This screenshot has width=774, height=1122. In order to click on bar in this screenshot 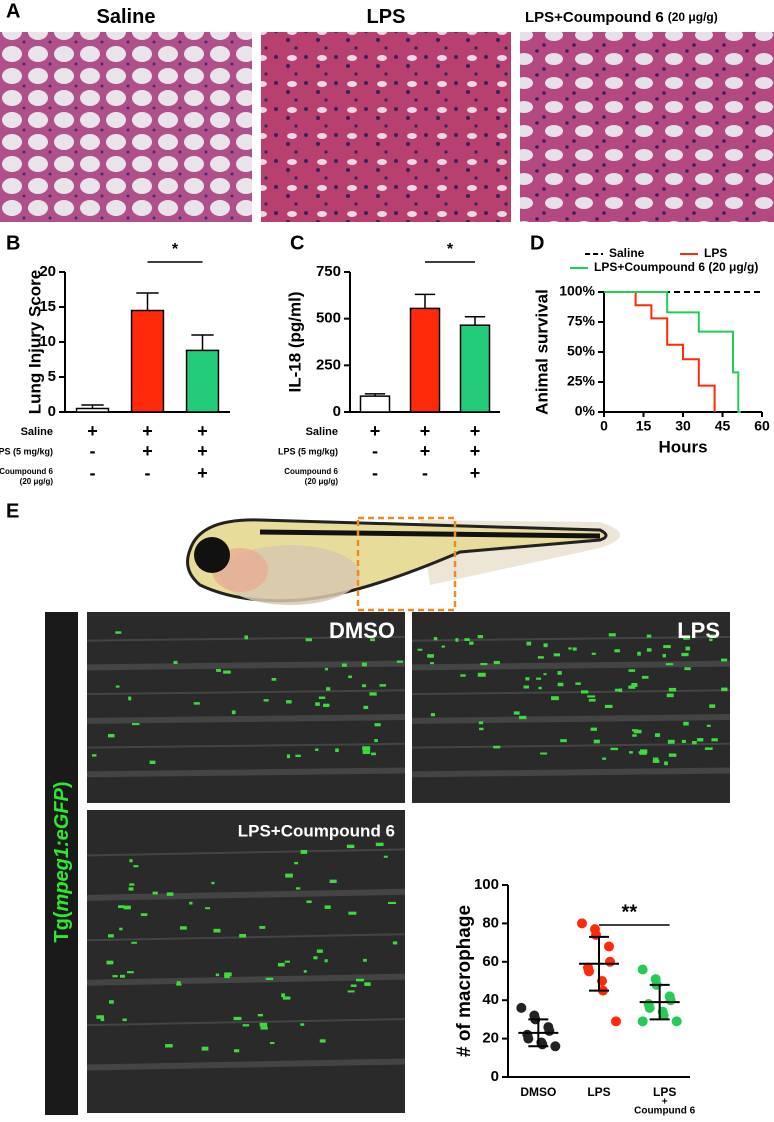, I will do `click(92, 410)`.